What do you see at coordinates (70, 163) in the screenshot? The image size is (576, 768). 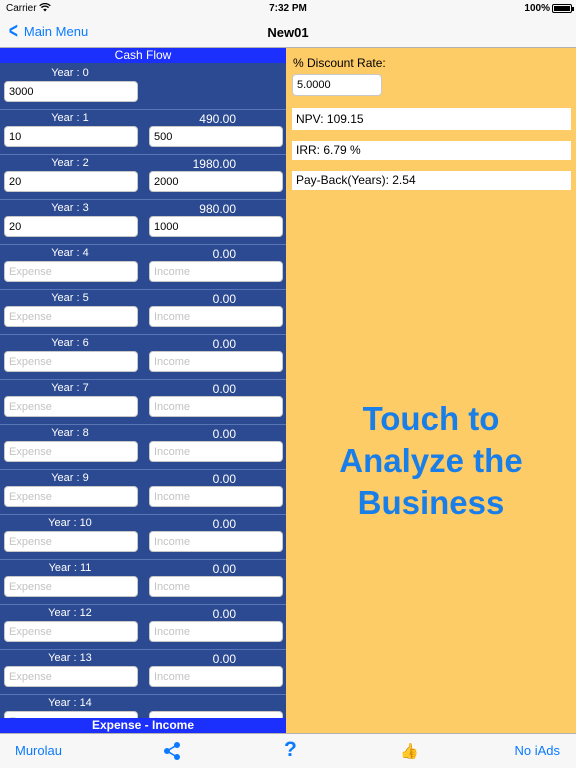 I see `year-label: Year : 2` at bounding box center [70, 163].